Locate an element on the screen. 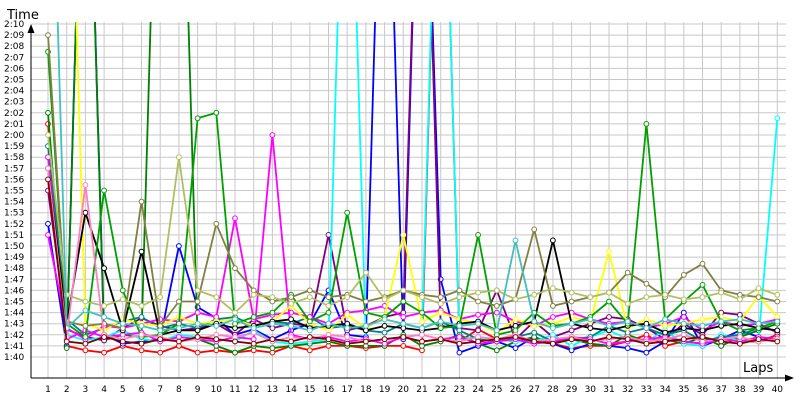 The width and height of the screenshot is (800, 400). x-tick-label: 1 is located at coordinates (48, 390).